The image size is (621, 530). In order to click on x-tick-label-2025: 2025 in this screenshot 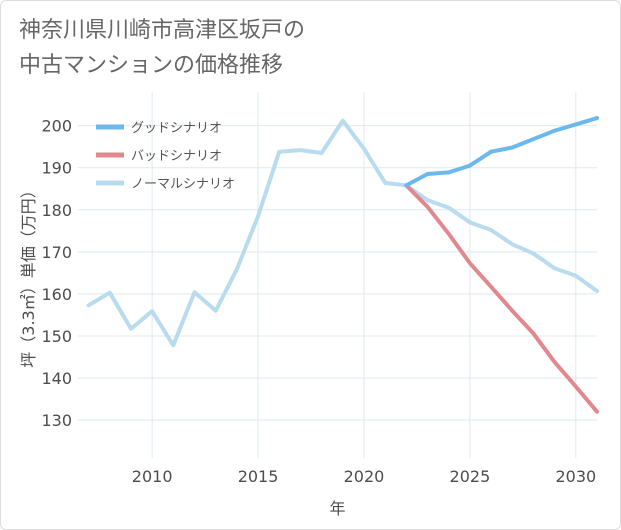, I will do `click(470, 476)`.